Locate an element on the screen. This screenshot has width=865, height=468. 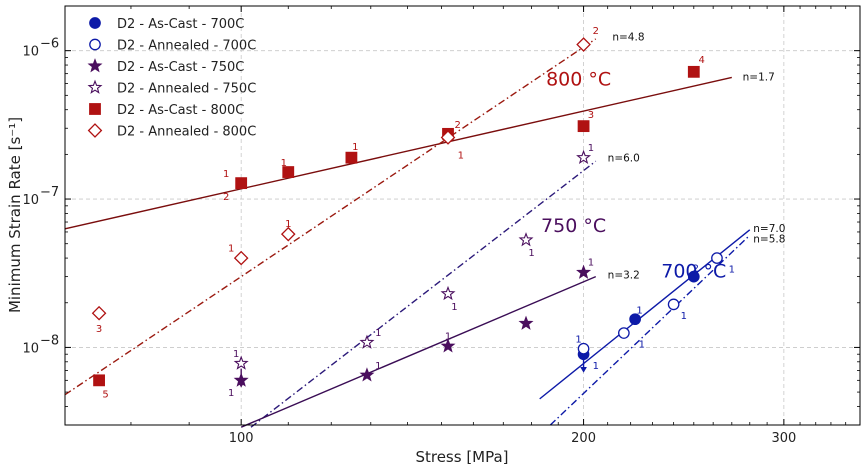
y-axis-title: Minimum Strain Rate [s⁻¹] is located at coordinates (15, 215).